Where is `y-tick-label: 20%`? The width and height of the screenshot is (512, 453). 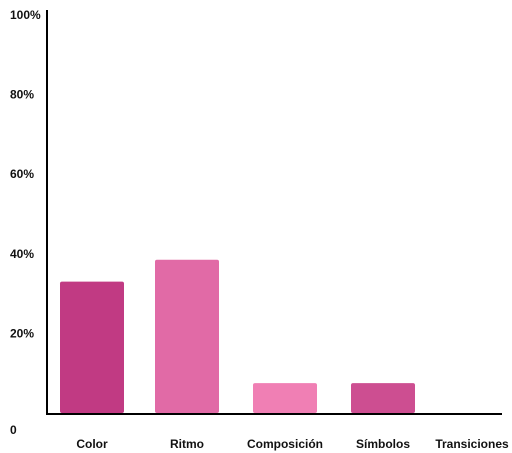 y-tick-label: 20% is located at coordinates (22, 333).